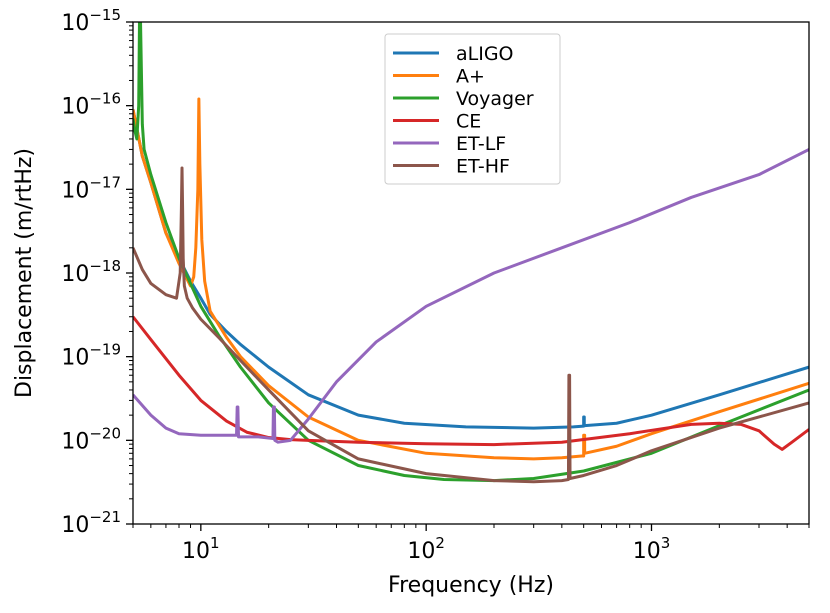 The image size is (830, 613). Describe the element at coordinates (483, 167) in the screenshot. I see `legend-label-et-hf: ET-HF` at that location.